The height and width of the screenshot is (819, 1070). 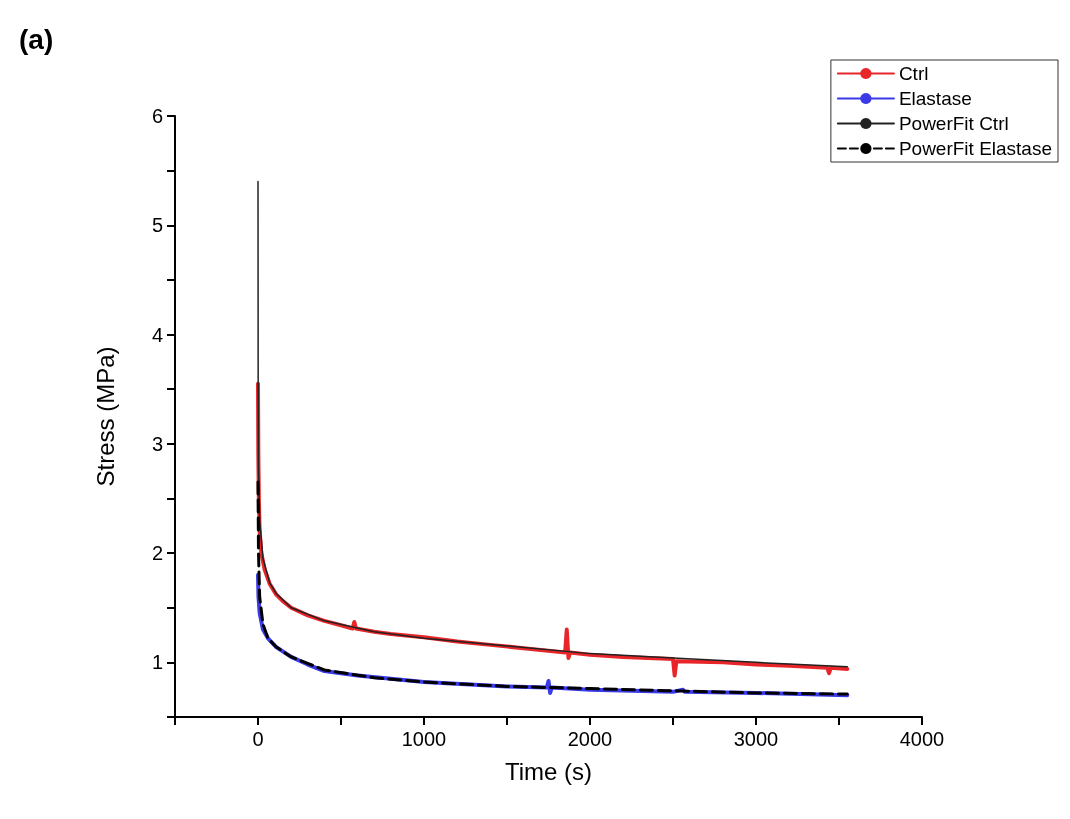 I want to click on x-tick-label: 0, so click(x=258, y=739).